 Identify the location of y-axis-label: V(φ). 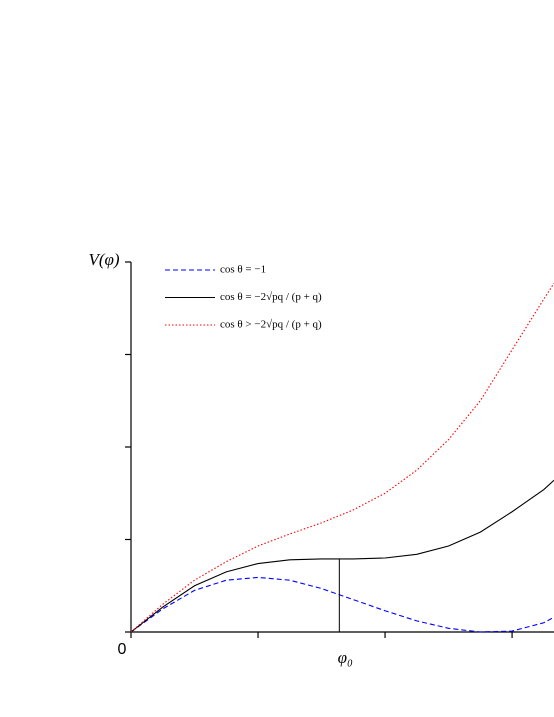
(103, 259).